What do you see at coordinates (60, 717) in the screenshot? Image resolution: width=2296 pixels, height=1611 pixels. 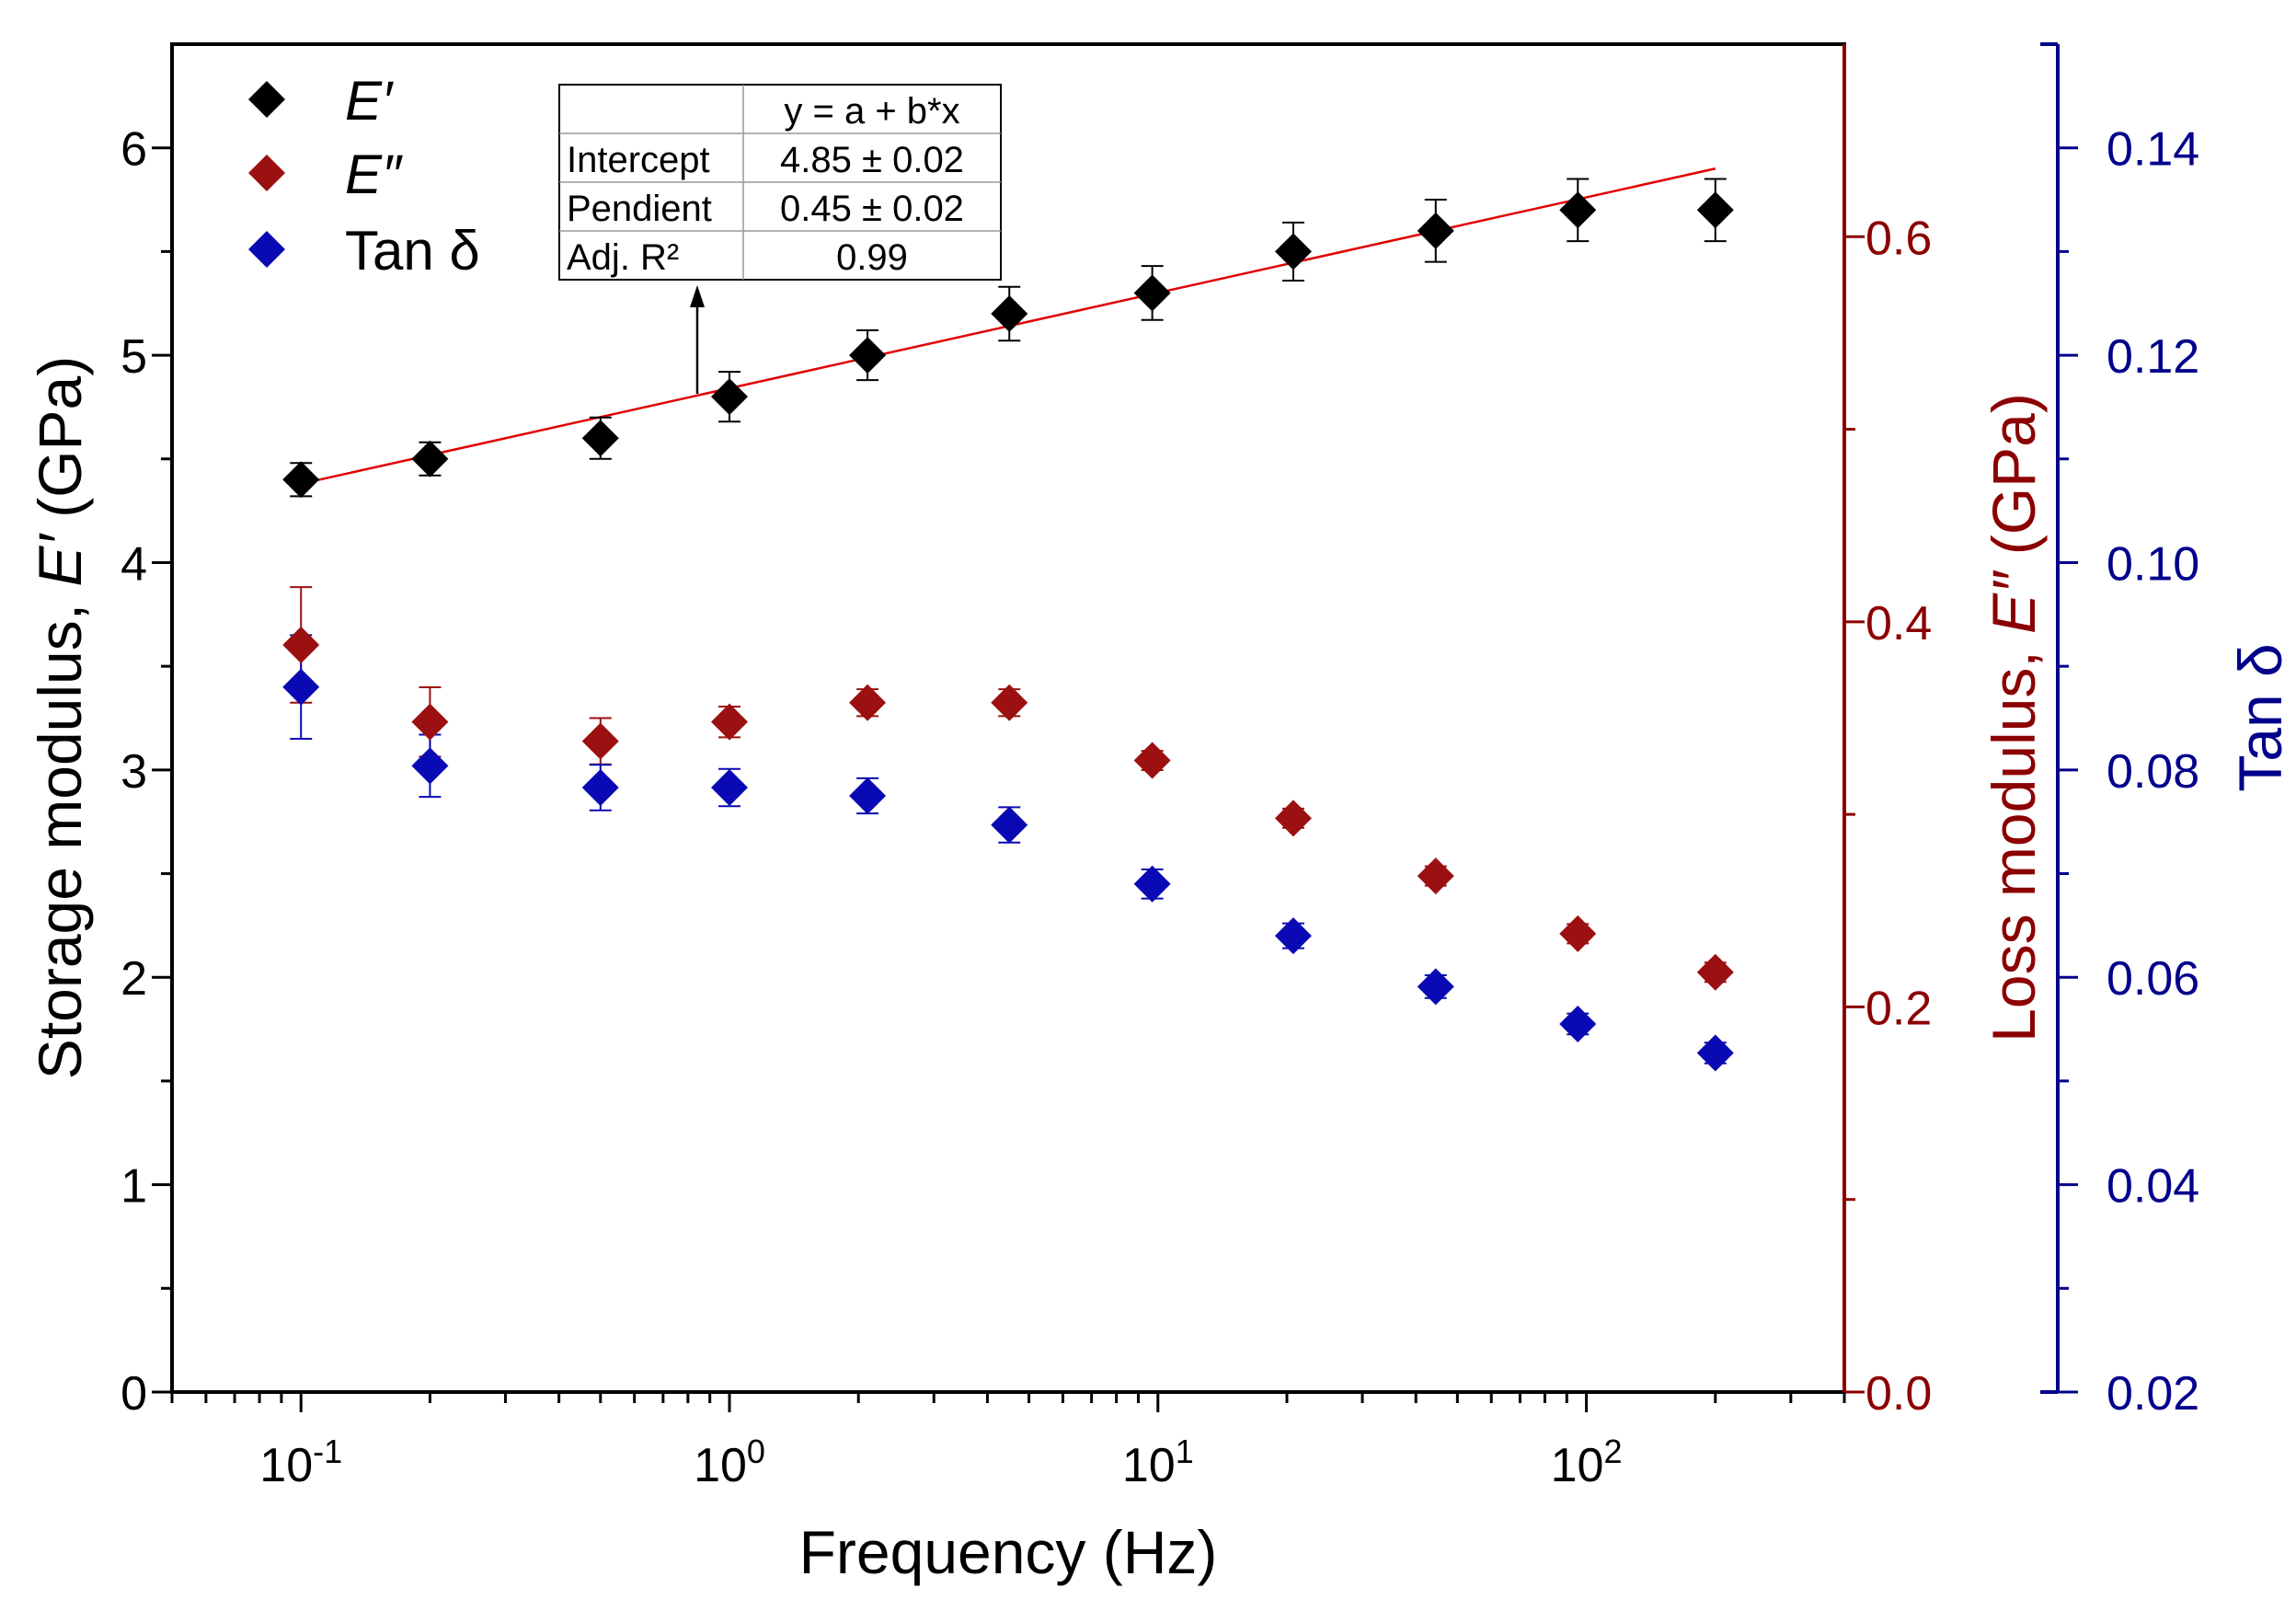 I see `y-left-axis-title: Storage modulus, E′ (GPa)` at bounding box center [60, 717].